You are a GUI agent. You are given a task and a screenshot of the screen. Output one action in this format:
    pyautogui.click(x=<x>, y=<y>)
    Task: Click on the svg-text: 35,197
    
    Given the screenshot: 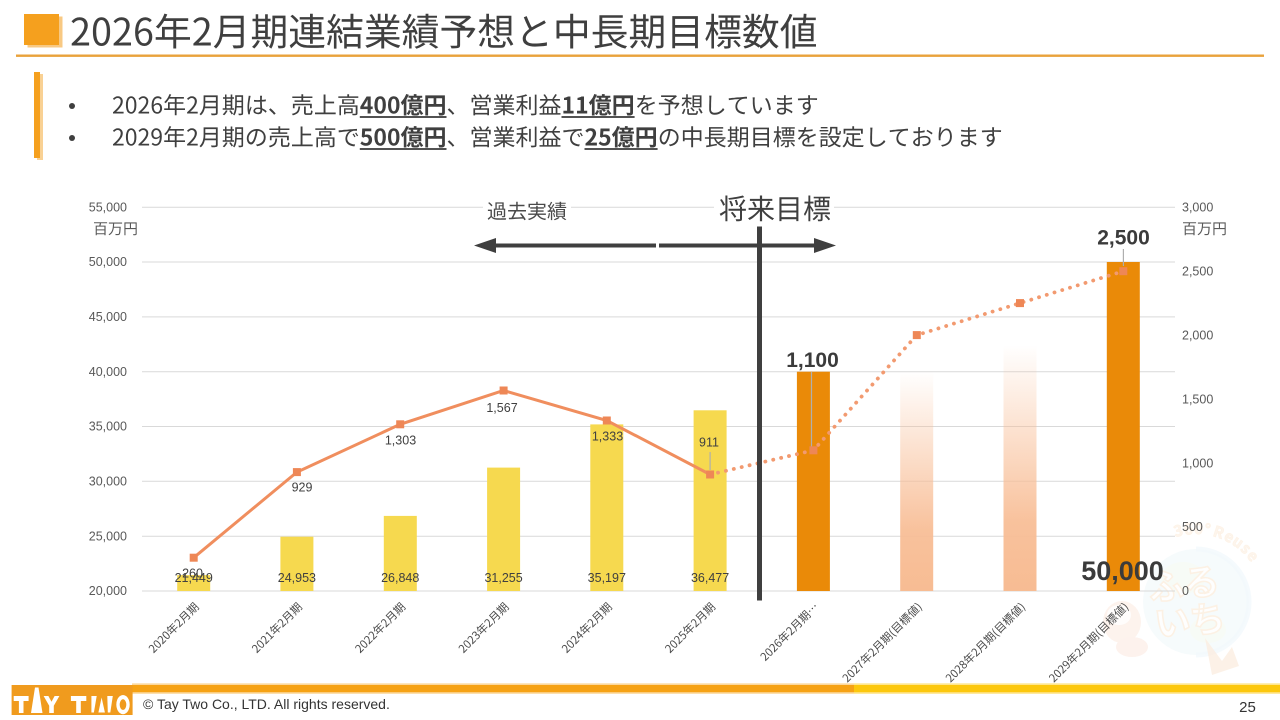 What is the action you would take?
    pyautogui.click(x=607, y=578)
    